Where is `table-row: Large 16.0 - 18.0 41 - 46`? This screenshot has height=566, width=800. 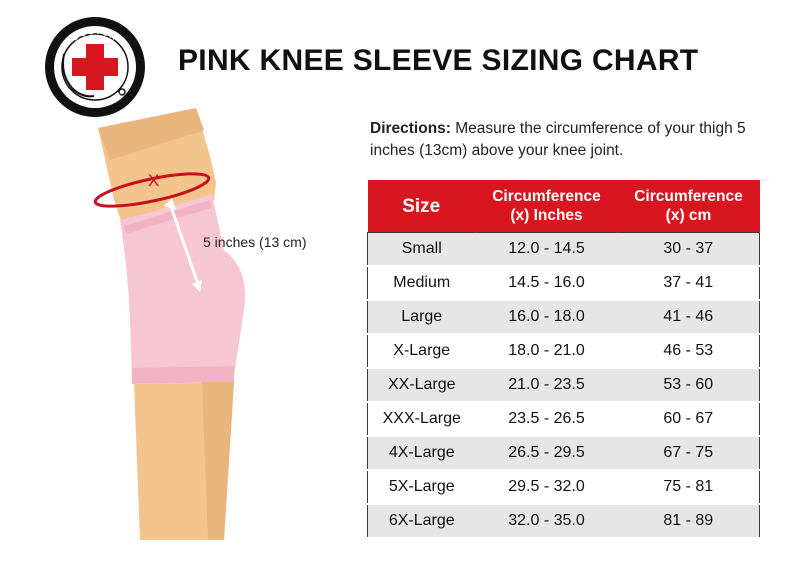 table-row: Large 16.0 - 18.0 41 - 46 is located at coordinates (563, 317).